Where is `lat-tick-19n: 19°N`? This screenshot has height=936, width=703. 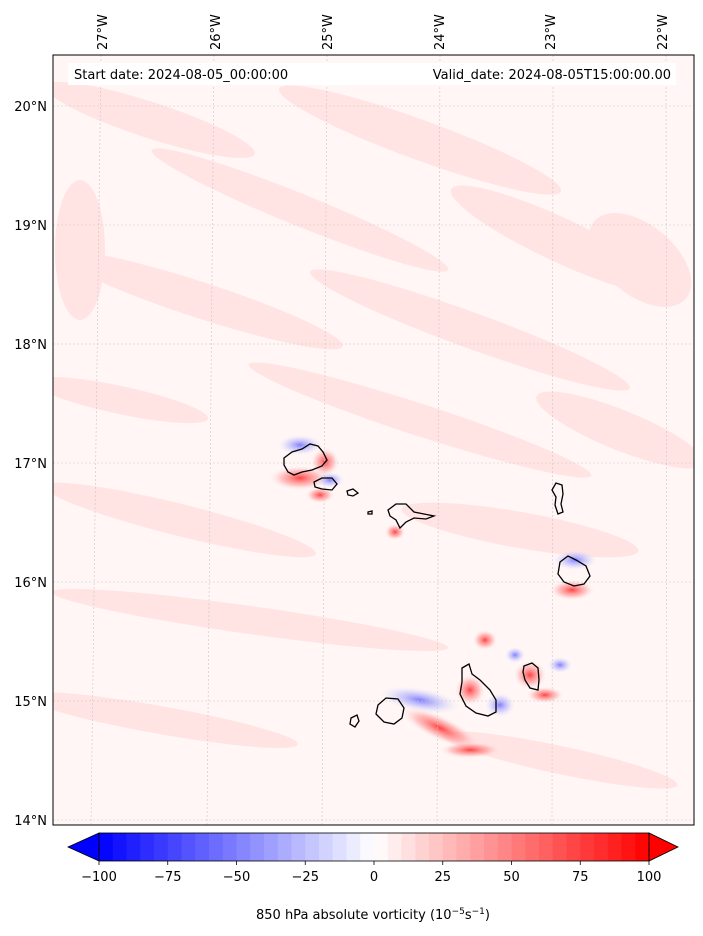 lat-tick-19n: 19°N is located at coordinates (30, 226).